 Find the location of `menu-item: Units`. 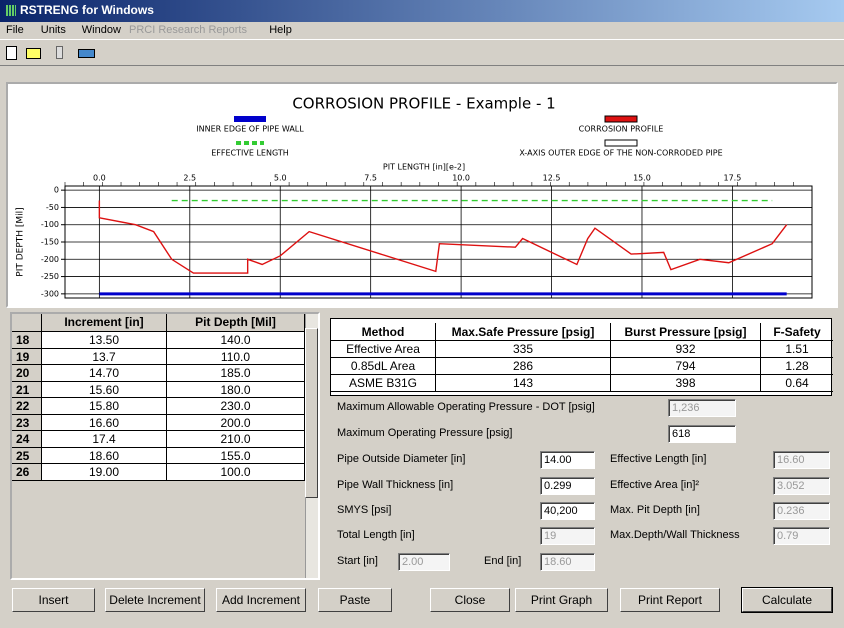

menu-item: Units is located at coordinates (53, 30).